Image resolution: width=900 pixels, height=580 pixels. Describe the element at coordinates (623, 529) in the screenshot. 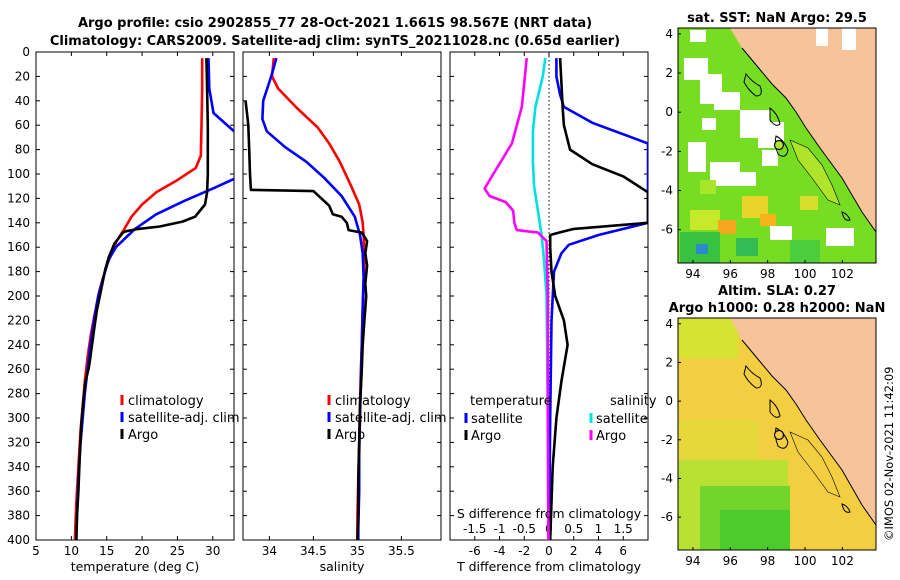

I see `x2-tick-label: 1.5` at that location.